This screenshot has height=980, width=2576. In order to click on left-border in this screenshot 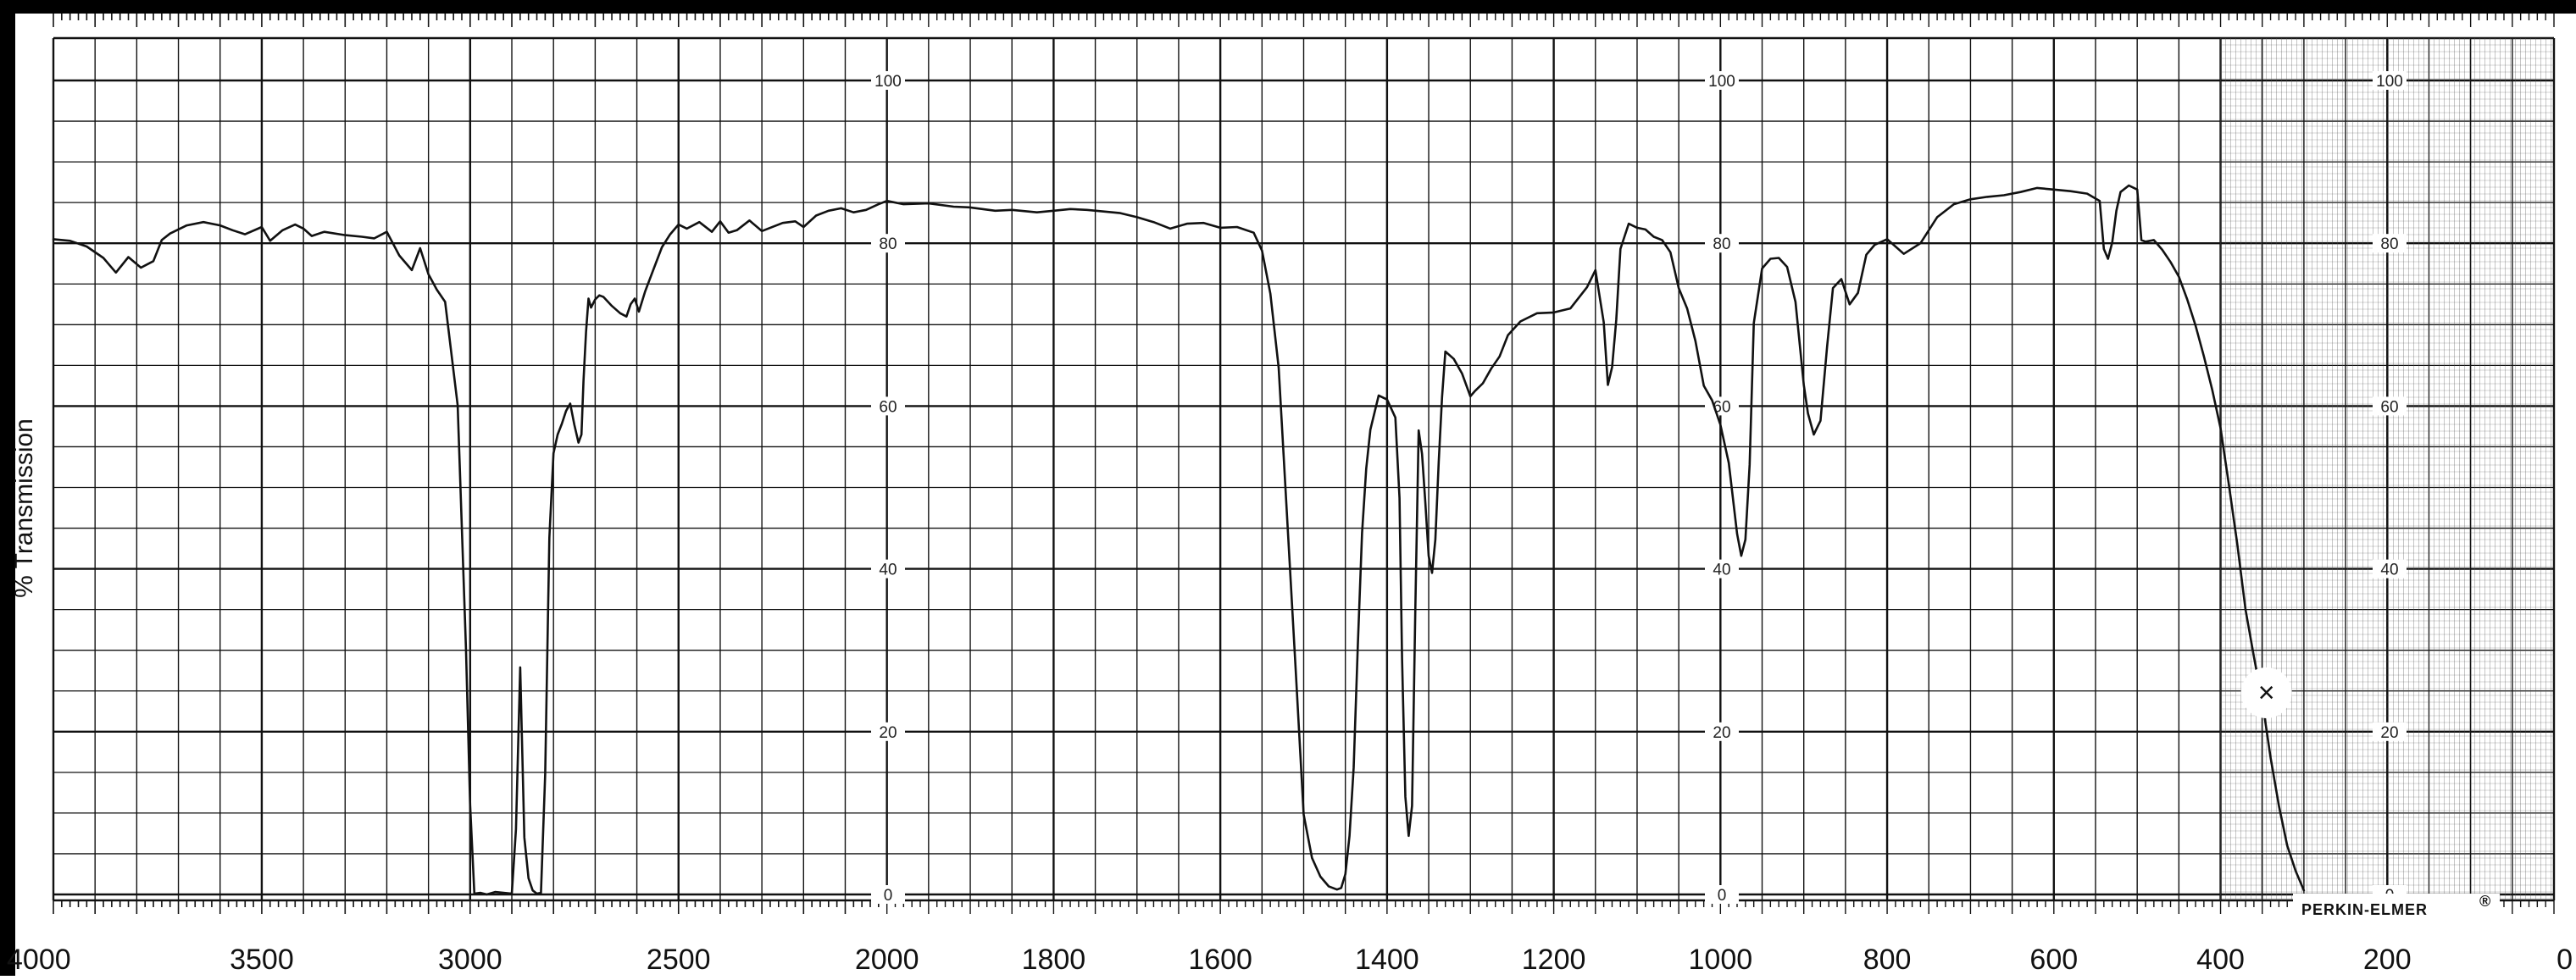, I will do `click(7, 488)`.